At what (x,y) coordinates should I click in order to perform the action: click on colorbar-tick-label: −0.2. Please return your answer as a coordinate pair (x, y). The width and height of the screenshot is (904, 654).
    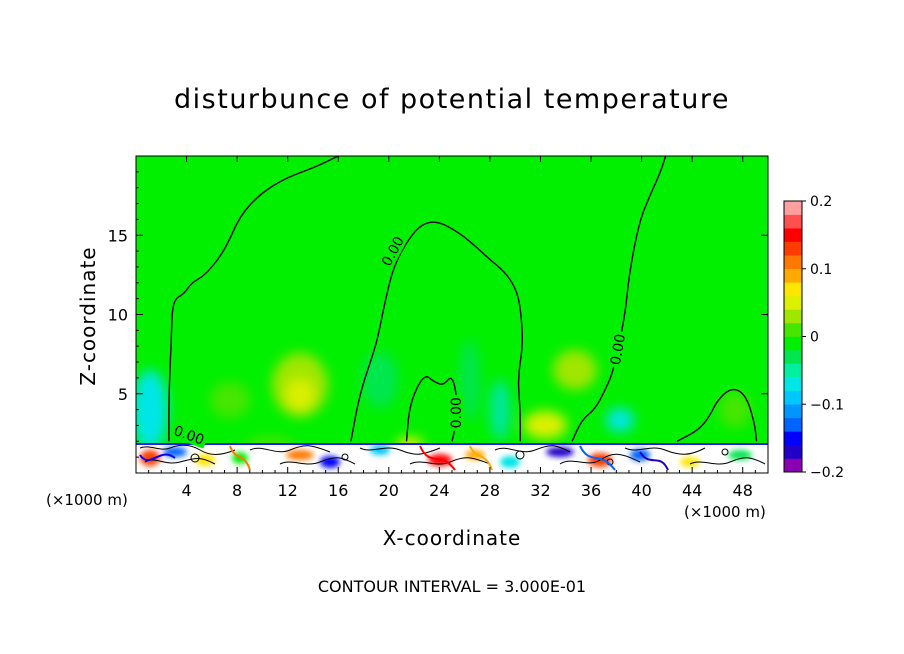
    Looking at the image, I should click on (827, 473).